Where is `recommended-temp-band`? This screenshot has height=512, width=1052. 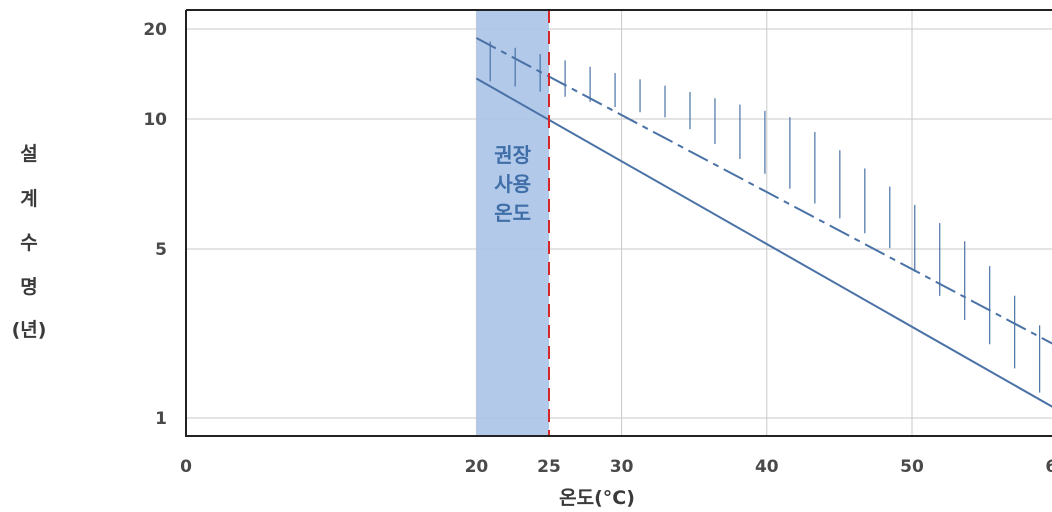
recommended-temp-band is located at coordinates (512, 223).